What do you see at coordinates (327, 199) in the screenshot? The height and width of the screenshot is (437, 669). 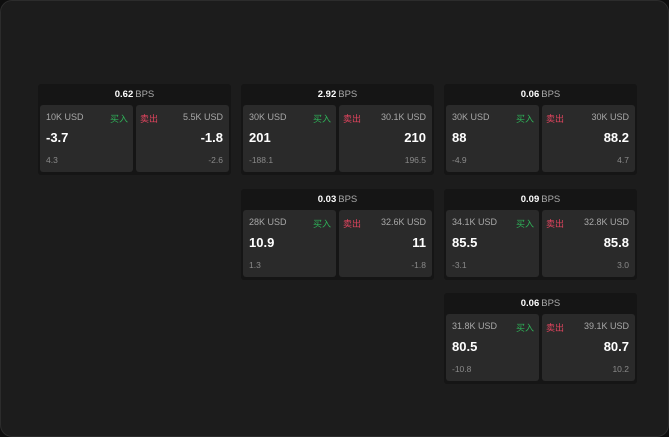 I see `spread-value: 0.03` at bounding box center [327, 199].